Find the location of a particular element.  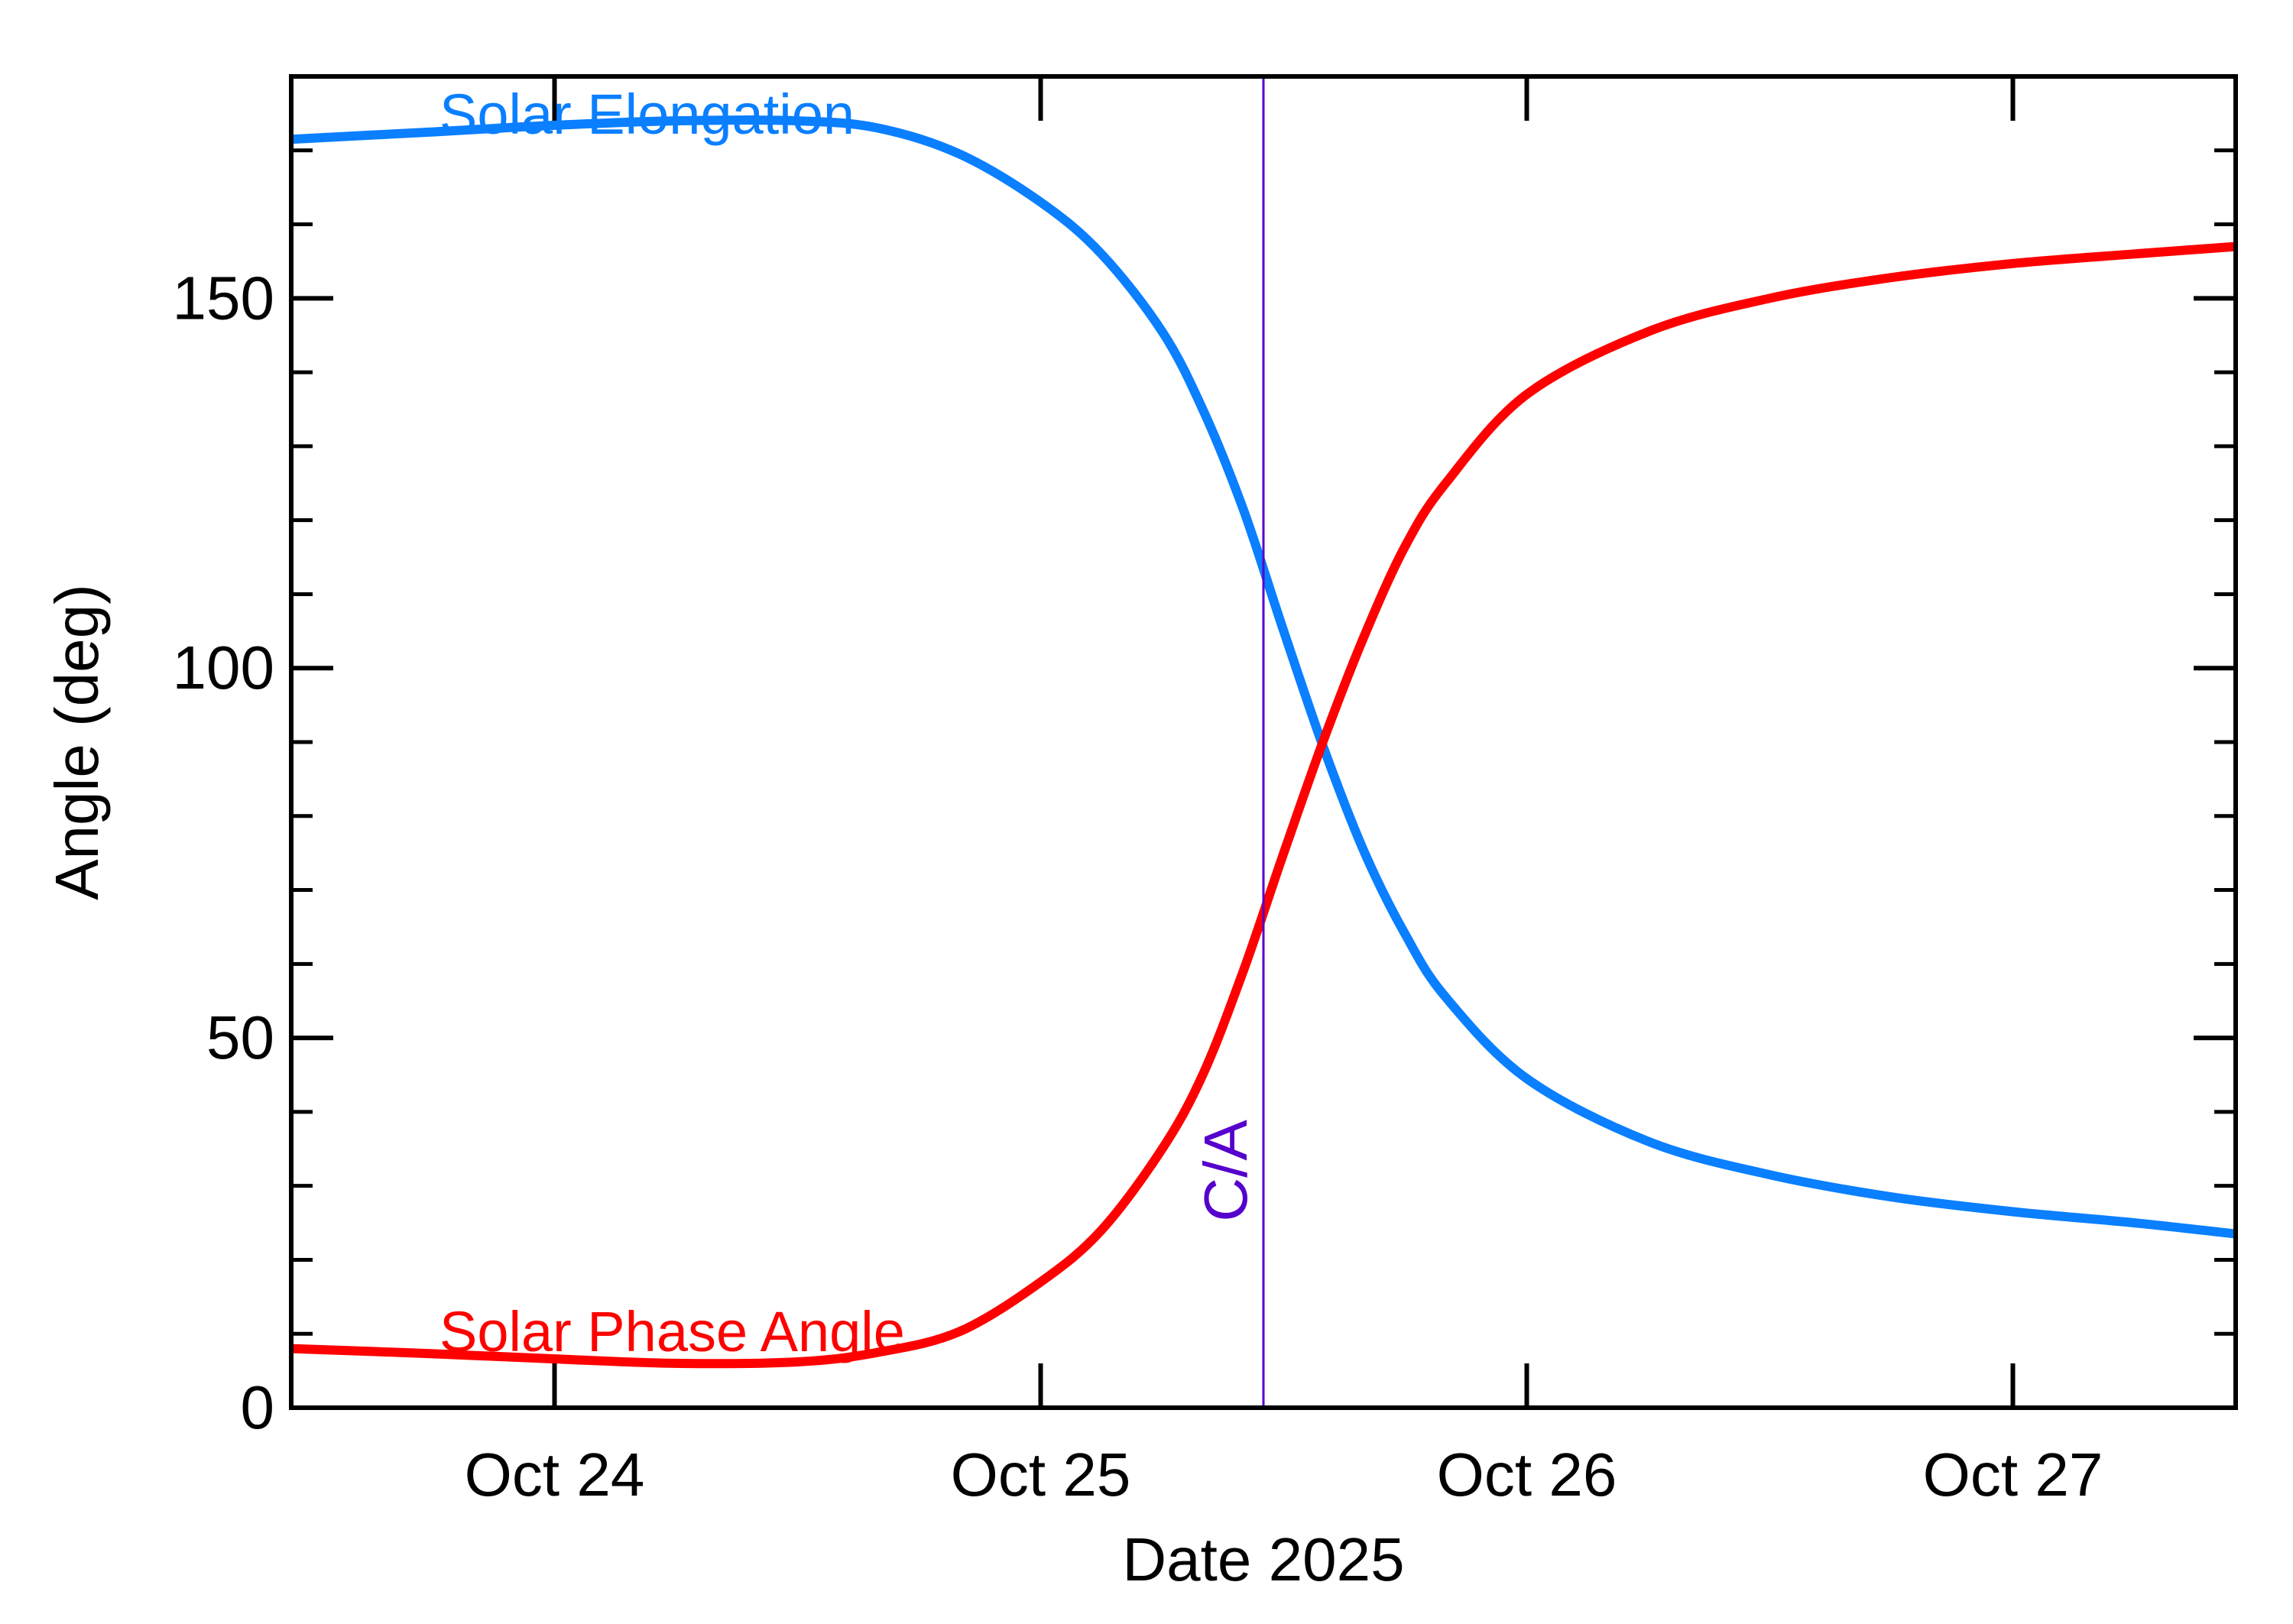

series-label-solar-phase-angle: Solar Phase Angle is located at coordinates (672, 1331).